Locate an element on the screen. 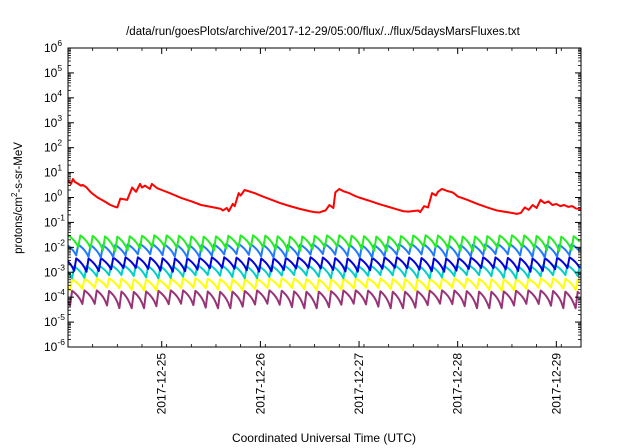  y-tick-label: 10⁰ is located at coordinates (53, 196).